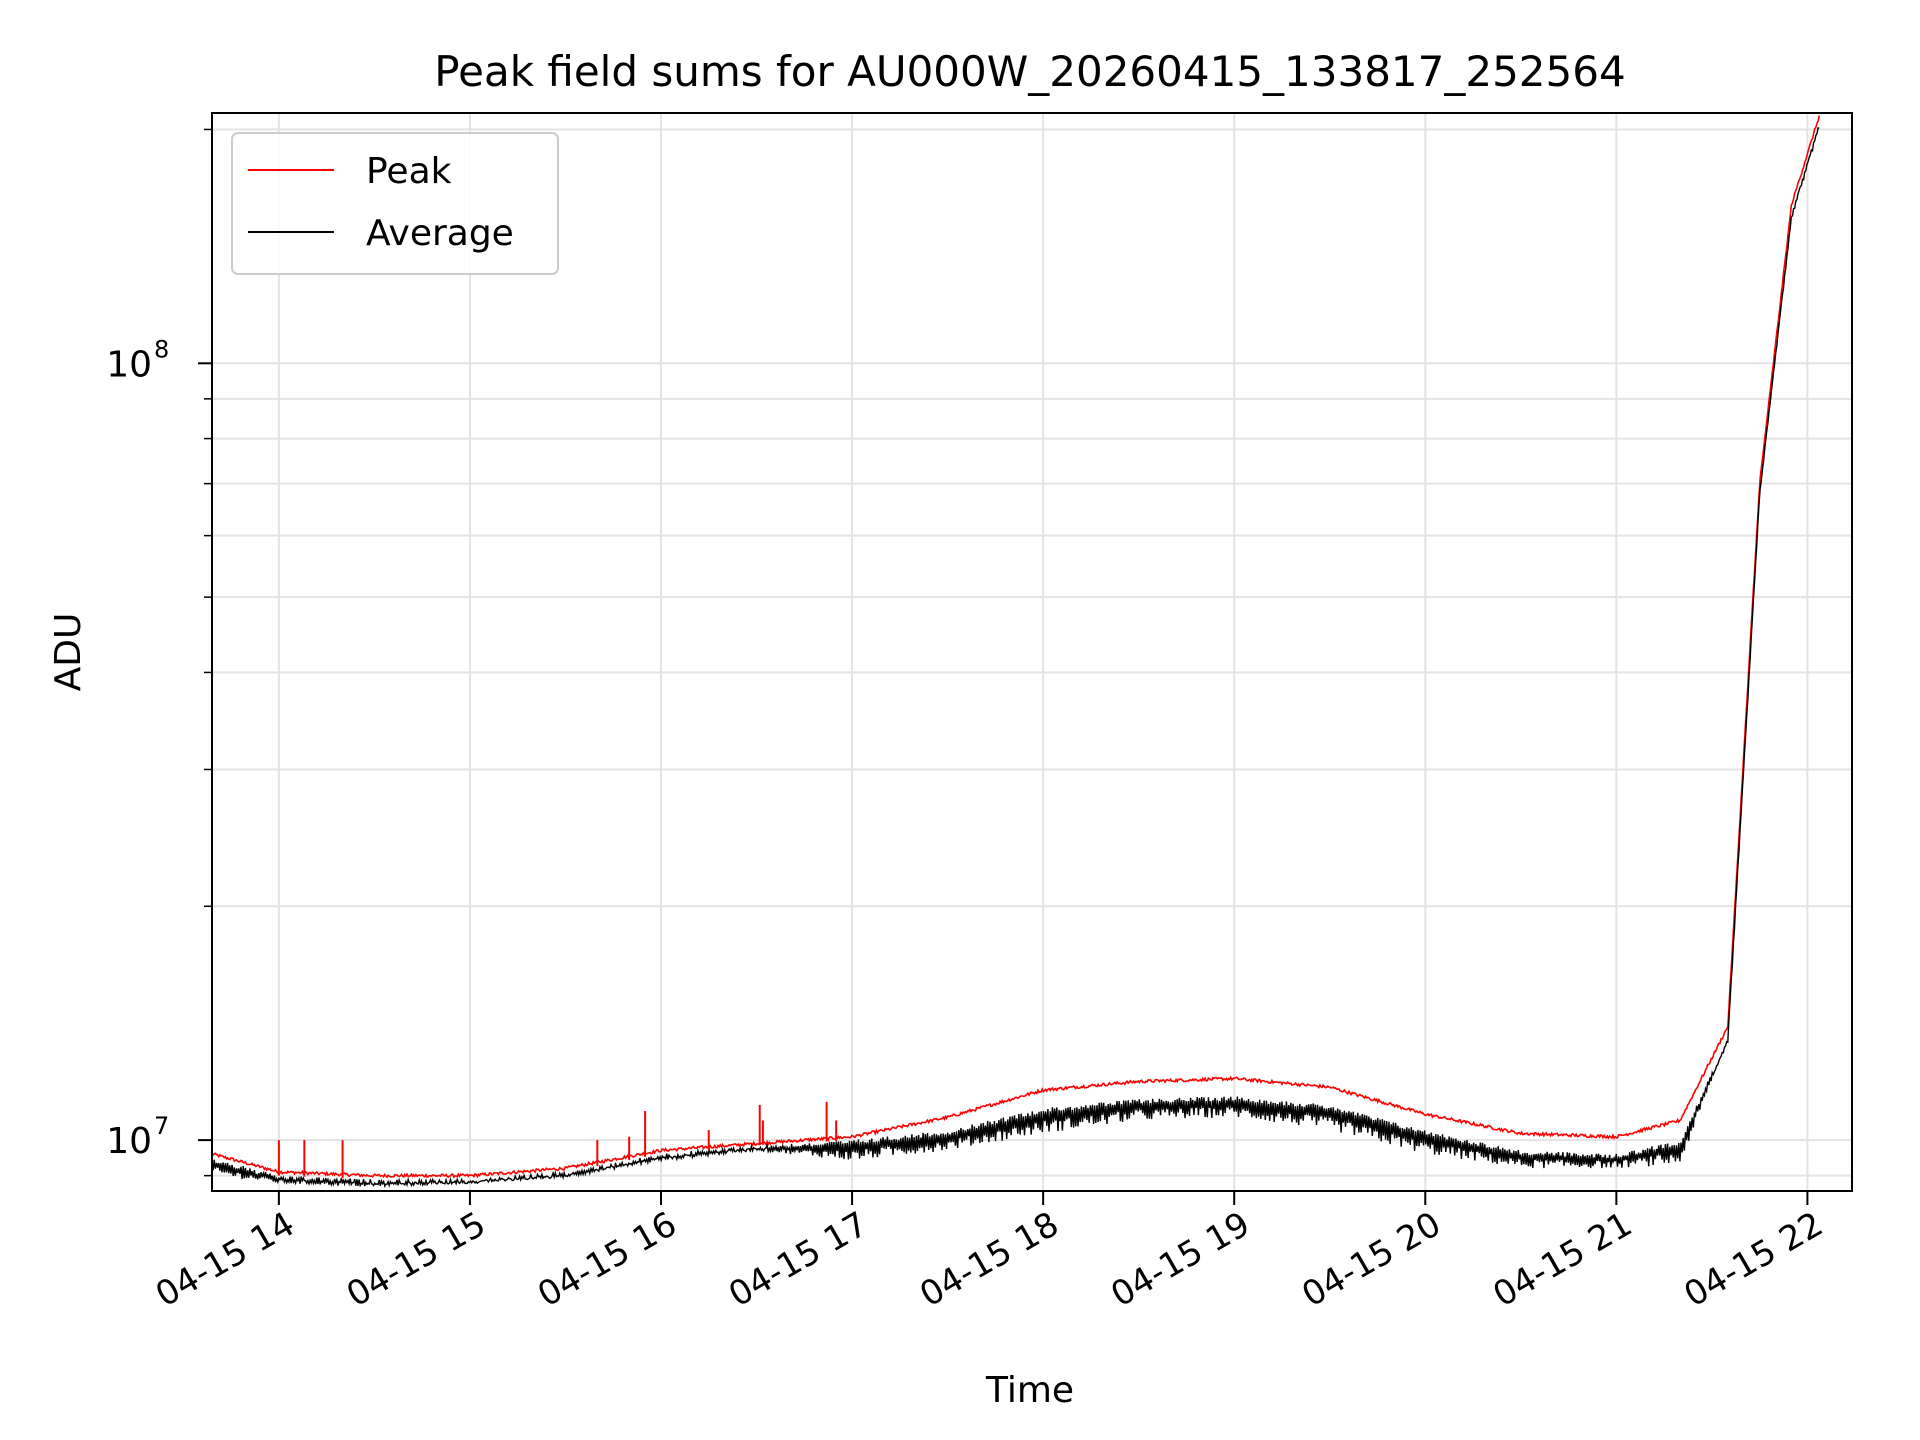 The height and width of the screenshot is (1440, 1920). Describe the element at coordinates (161, 1126) in the screenshot. I see `y-tick-exponent: 7` at that location.